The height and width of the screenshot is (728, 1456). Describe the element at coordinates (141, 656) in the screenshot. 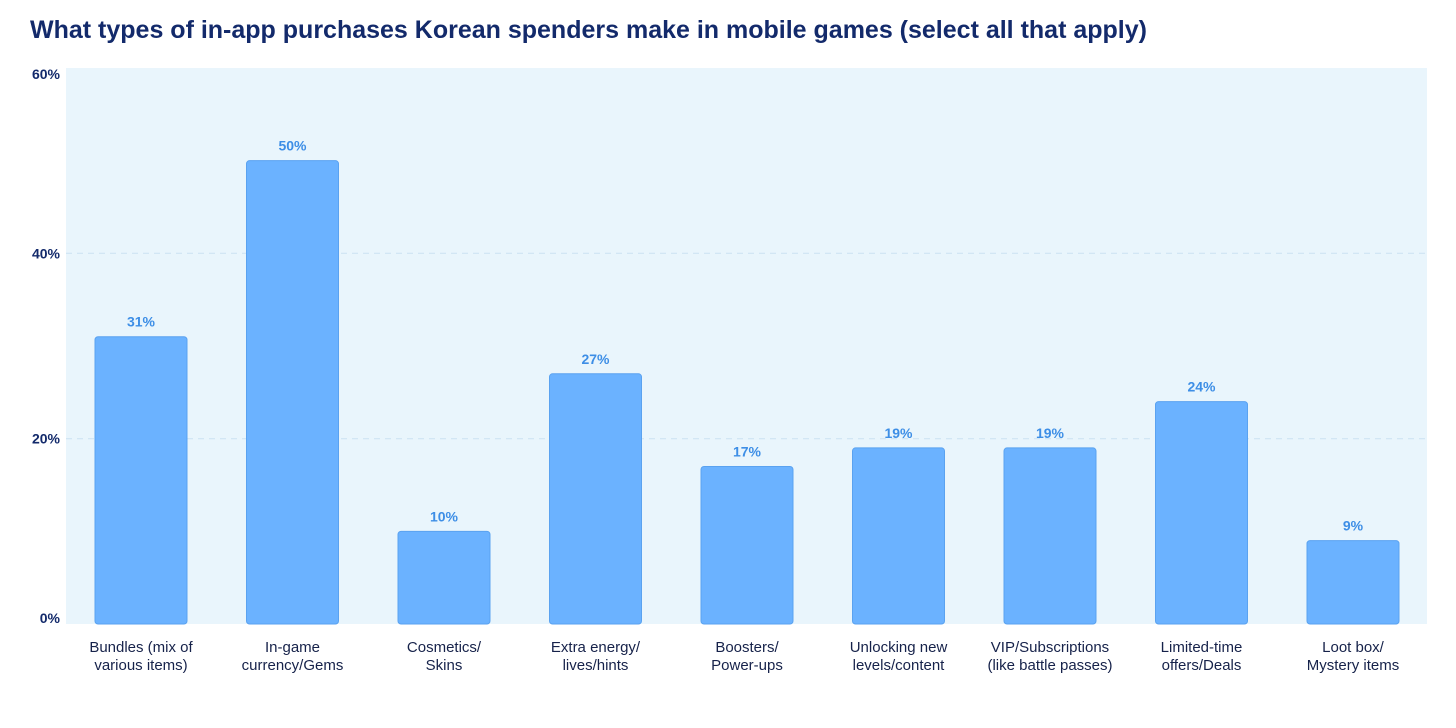

I see `x-tick-label: Bundles (mix of various items)` at that location.